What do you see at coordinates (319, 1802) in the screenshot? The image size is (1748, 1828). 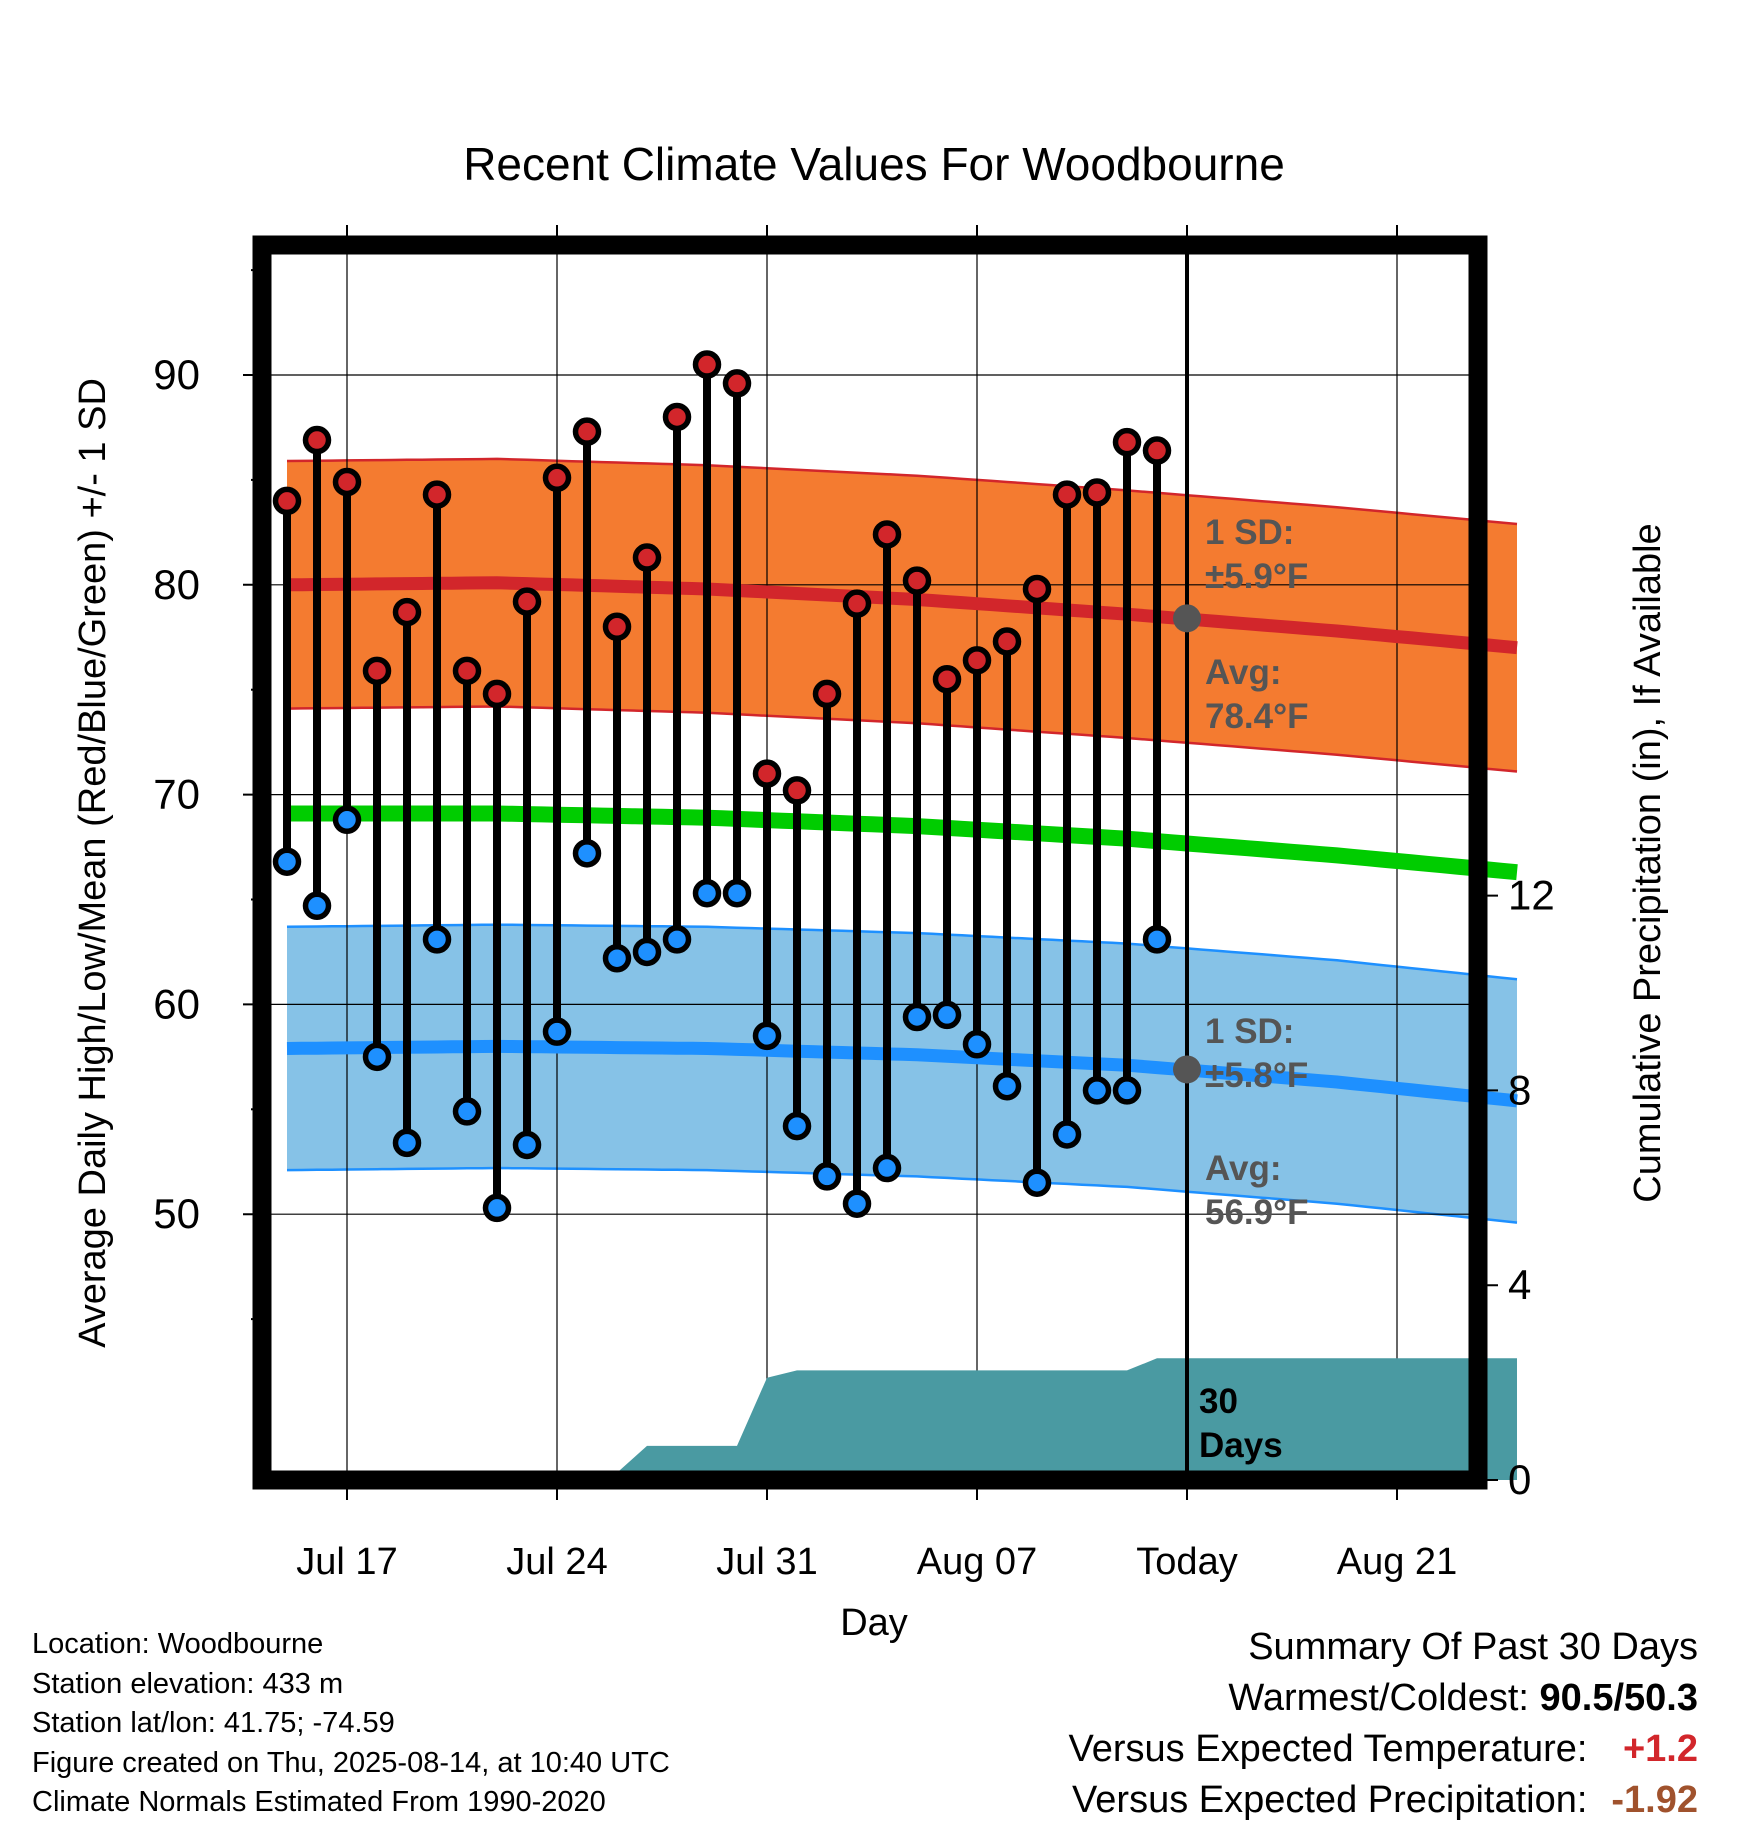 I see `normals-text: Climate Normals Estimated From 1990-2020` at bounding box center [319, 1802].